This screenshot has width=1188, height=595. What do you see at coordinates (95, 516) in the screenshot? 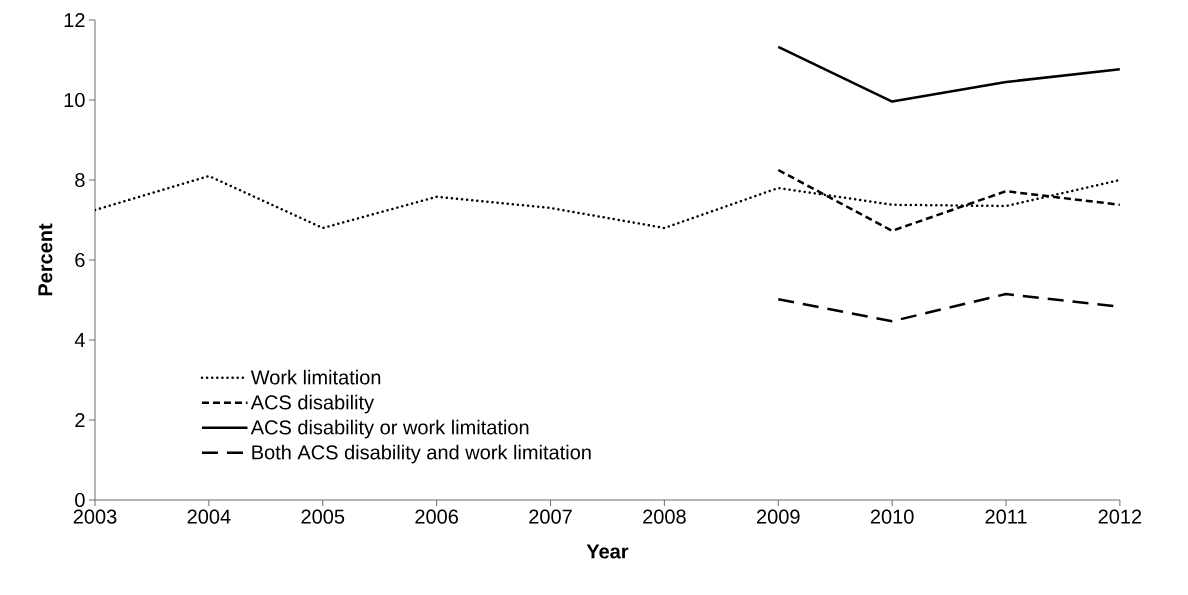
I see `x-tick-label: 2003` at bounding box center [95, 516].